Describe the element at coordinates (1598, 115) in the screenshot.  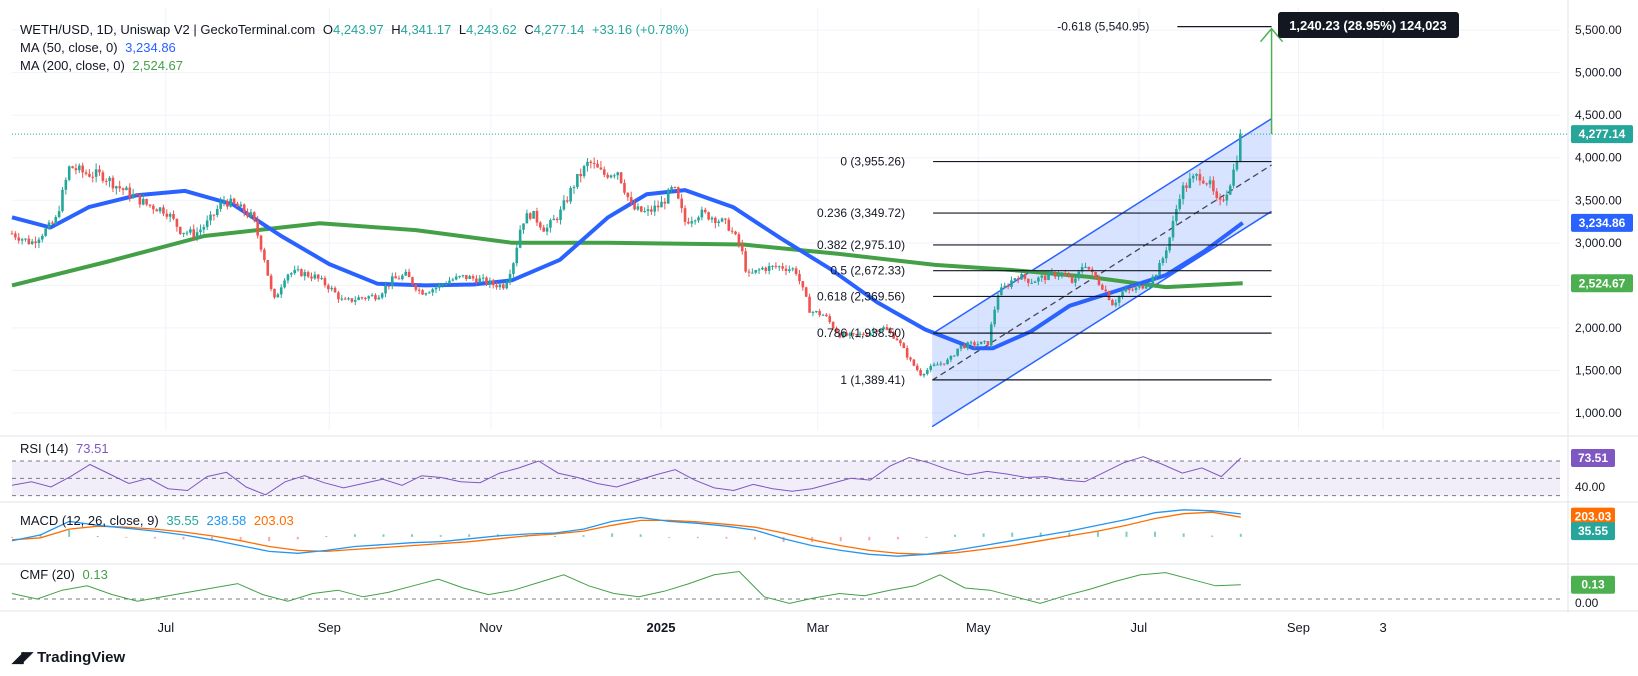
I see `price-tick-label: 4,500.00` at that location.